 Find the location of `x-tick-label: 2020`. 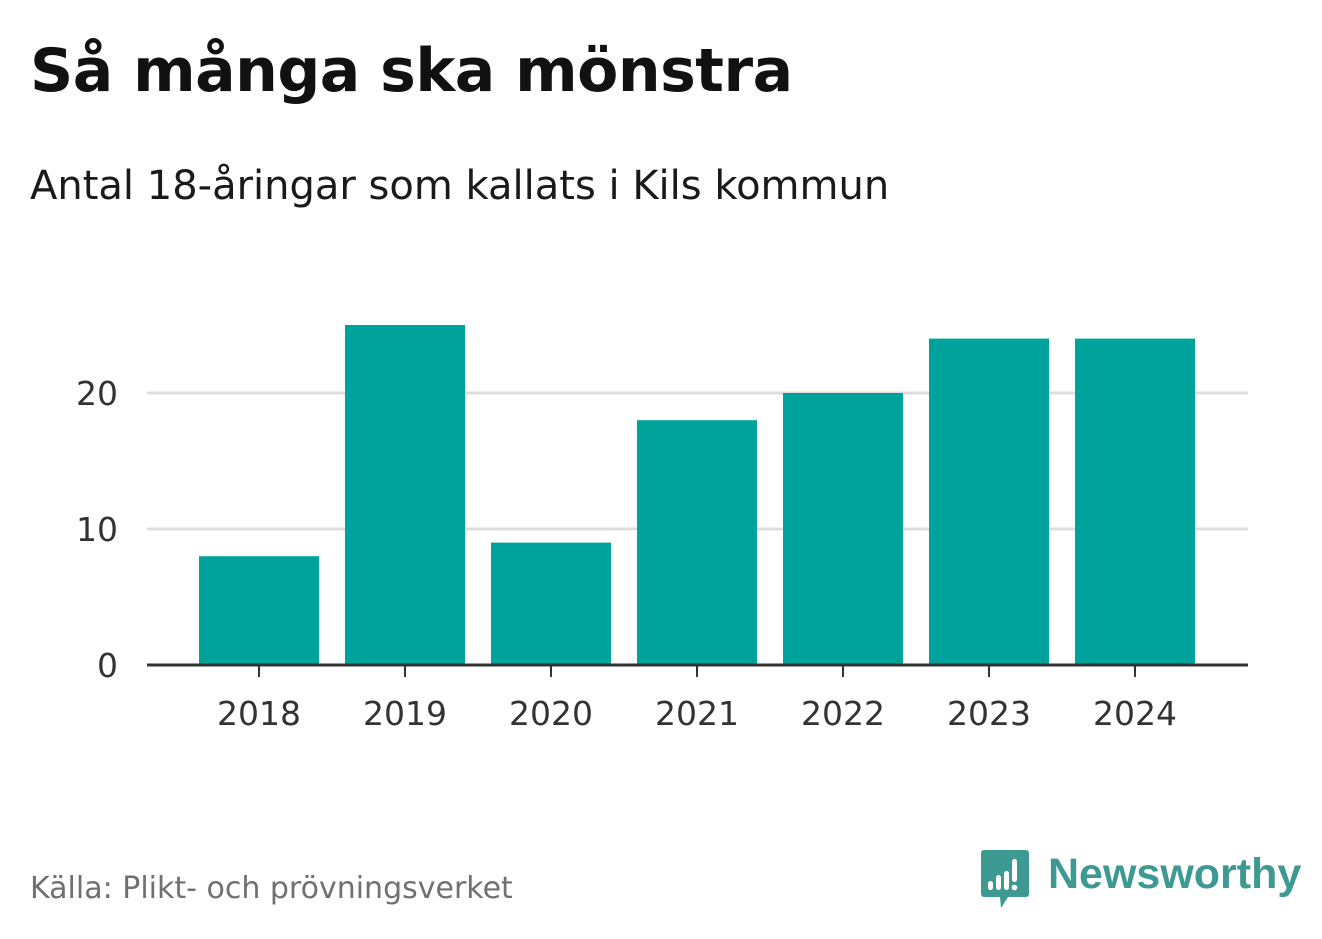

x-tick-label: 2020 is located at coordinates (551, 713).